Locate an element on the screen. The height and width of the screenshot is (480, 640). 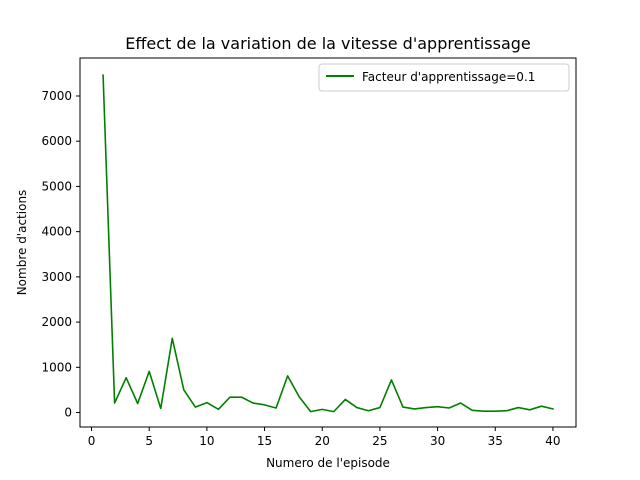
y-tick-label: 6000 is located at coordinates (56, 141).